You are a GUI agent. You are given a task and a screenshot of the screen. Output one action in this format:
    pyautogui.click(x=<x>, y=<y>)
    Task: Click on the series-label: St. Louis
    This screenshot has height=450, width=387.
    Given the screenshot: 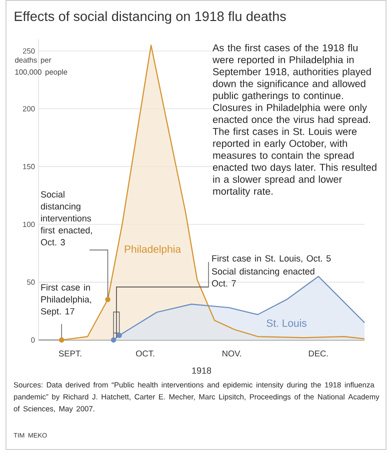 What is the action you would take?
    pyautogui.click(x=286, y=323)
    